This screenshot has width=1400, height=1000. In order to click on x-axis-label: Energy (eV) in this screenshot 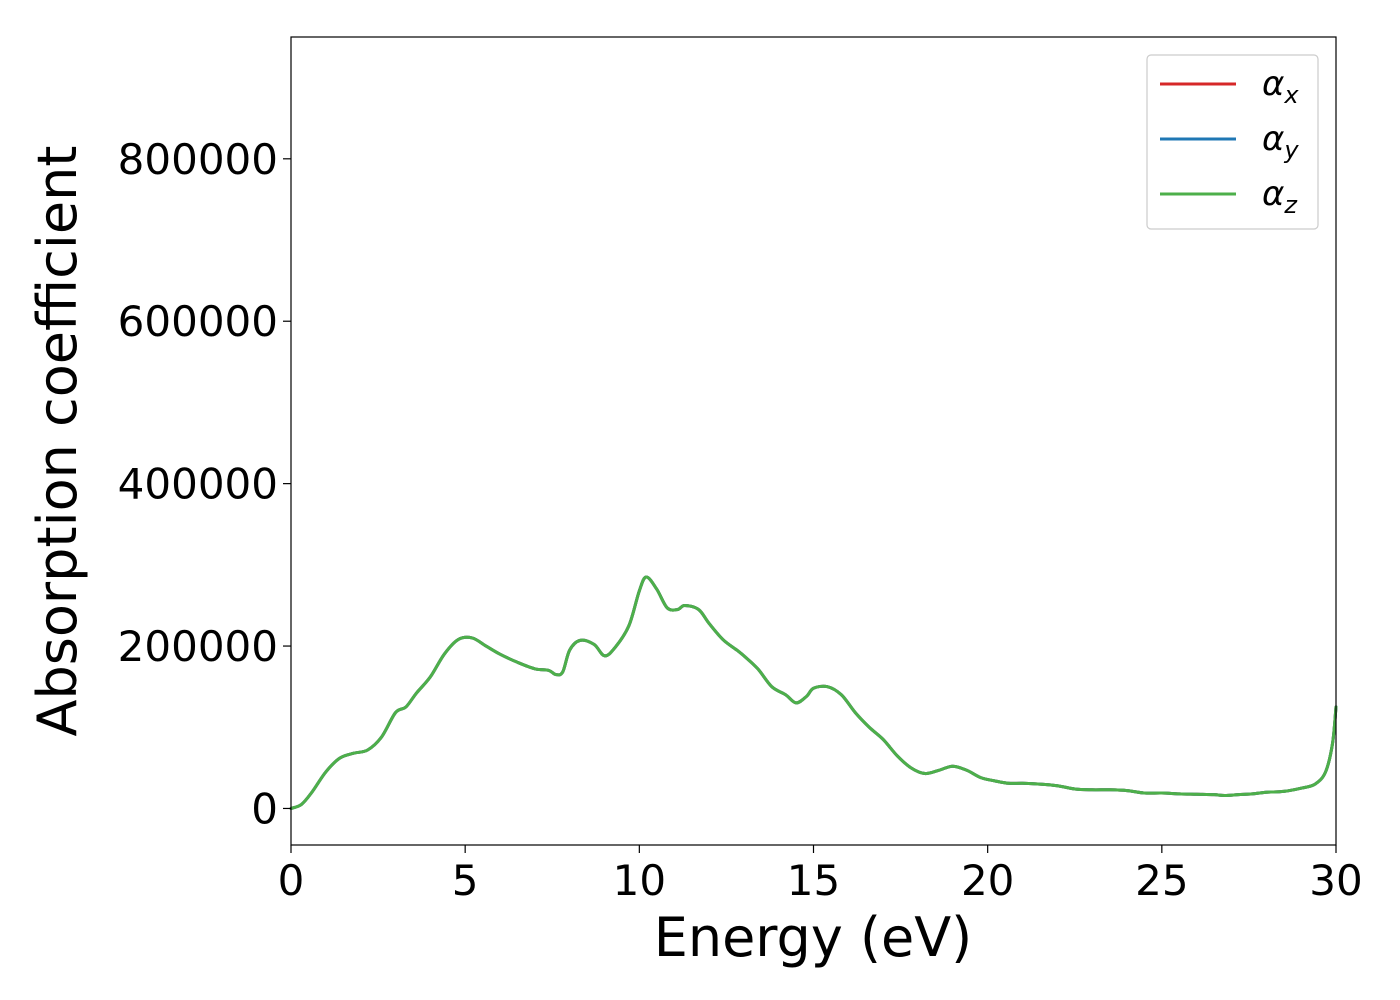, I will do `click(813, 937)`.